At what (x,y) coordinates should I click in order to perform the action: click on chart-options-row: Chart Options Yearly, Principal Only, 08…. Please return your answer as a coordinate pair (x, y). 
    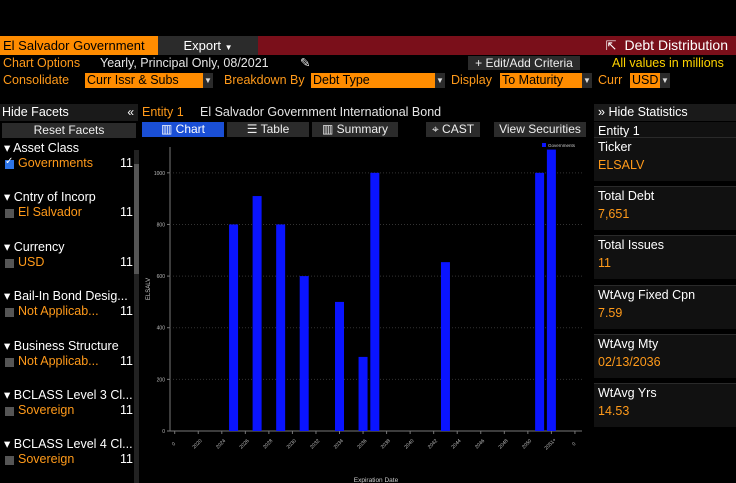
    Looking at the image, I should click on (368, 63).